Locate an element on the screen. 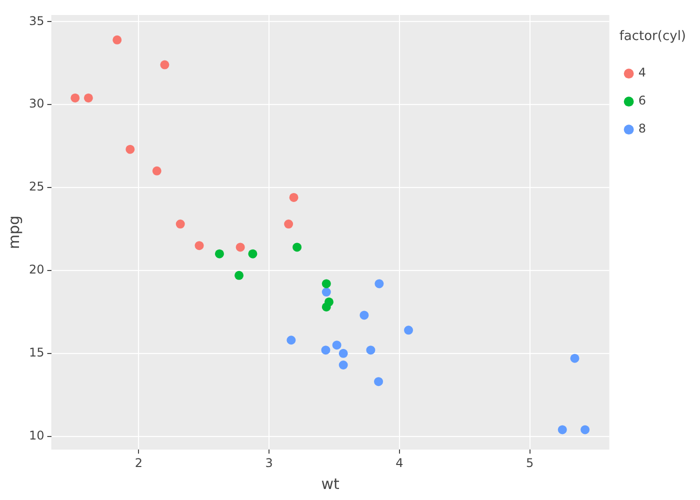 The height and width of the screenshot is (500, 700). x-tick-label: 3 is located at coordinates (269, 463).